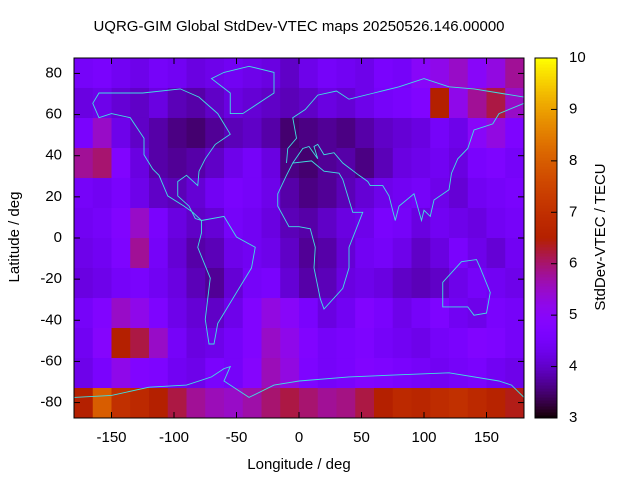  I want to click on coastline, so click(320, 235).